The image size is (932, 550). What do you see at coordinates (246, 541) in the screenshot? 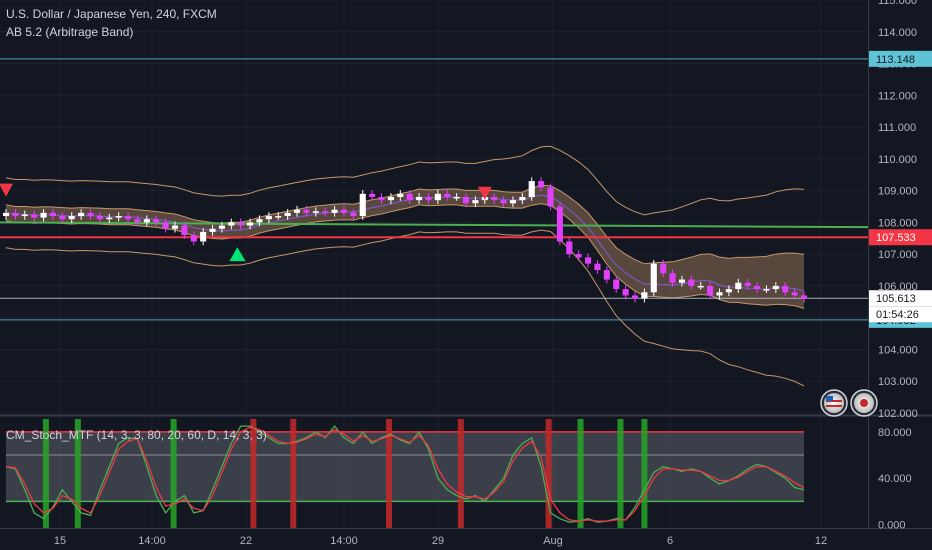
I see `time-tick-2: 22` at bounding box center [246, 541].